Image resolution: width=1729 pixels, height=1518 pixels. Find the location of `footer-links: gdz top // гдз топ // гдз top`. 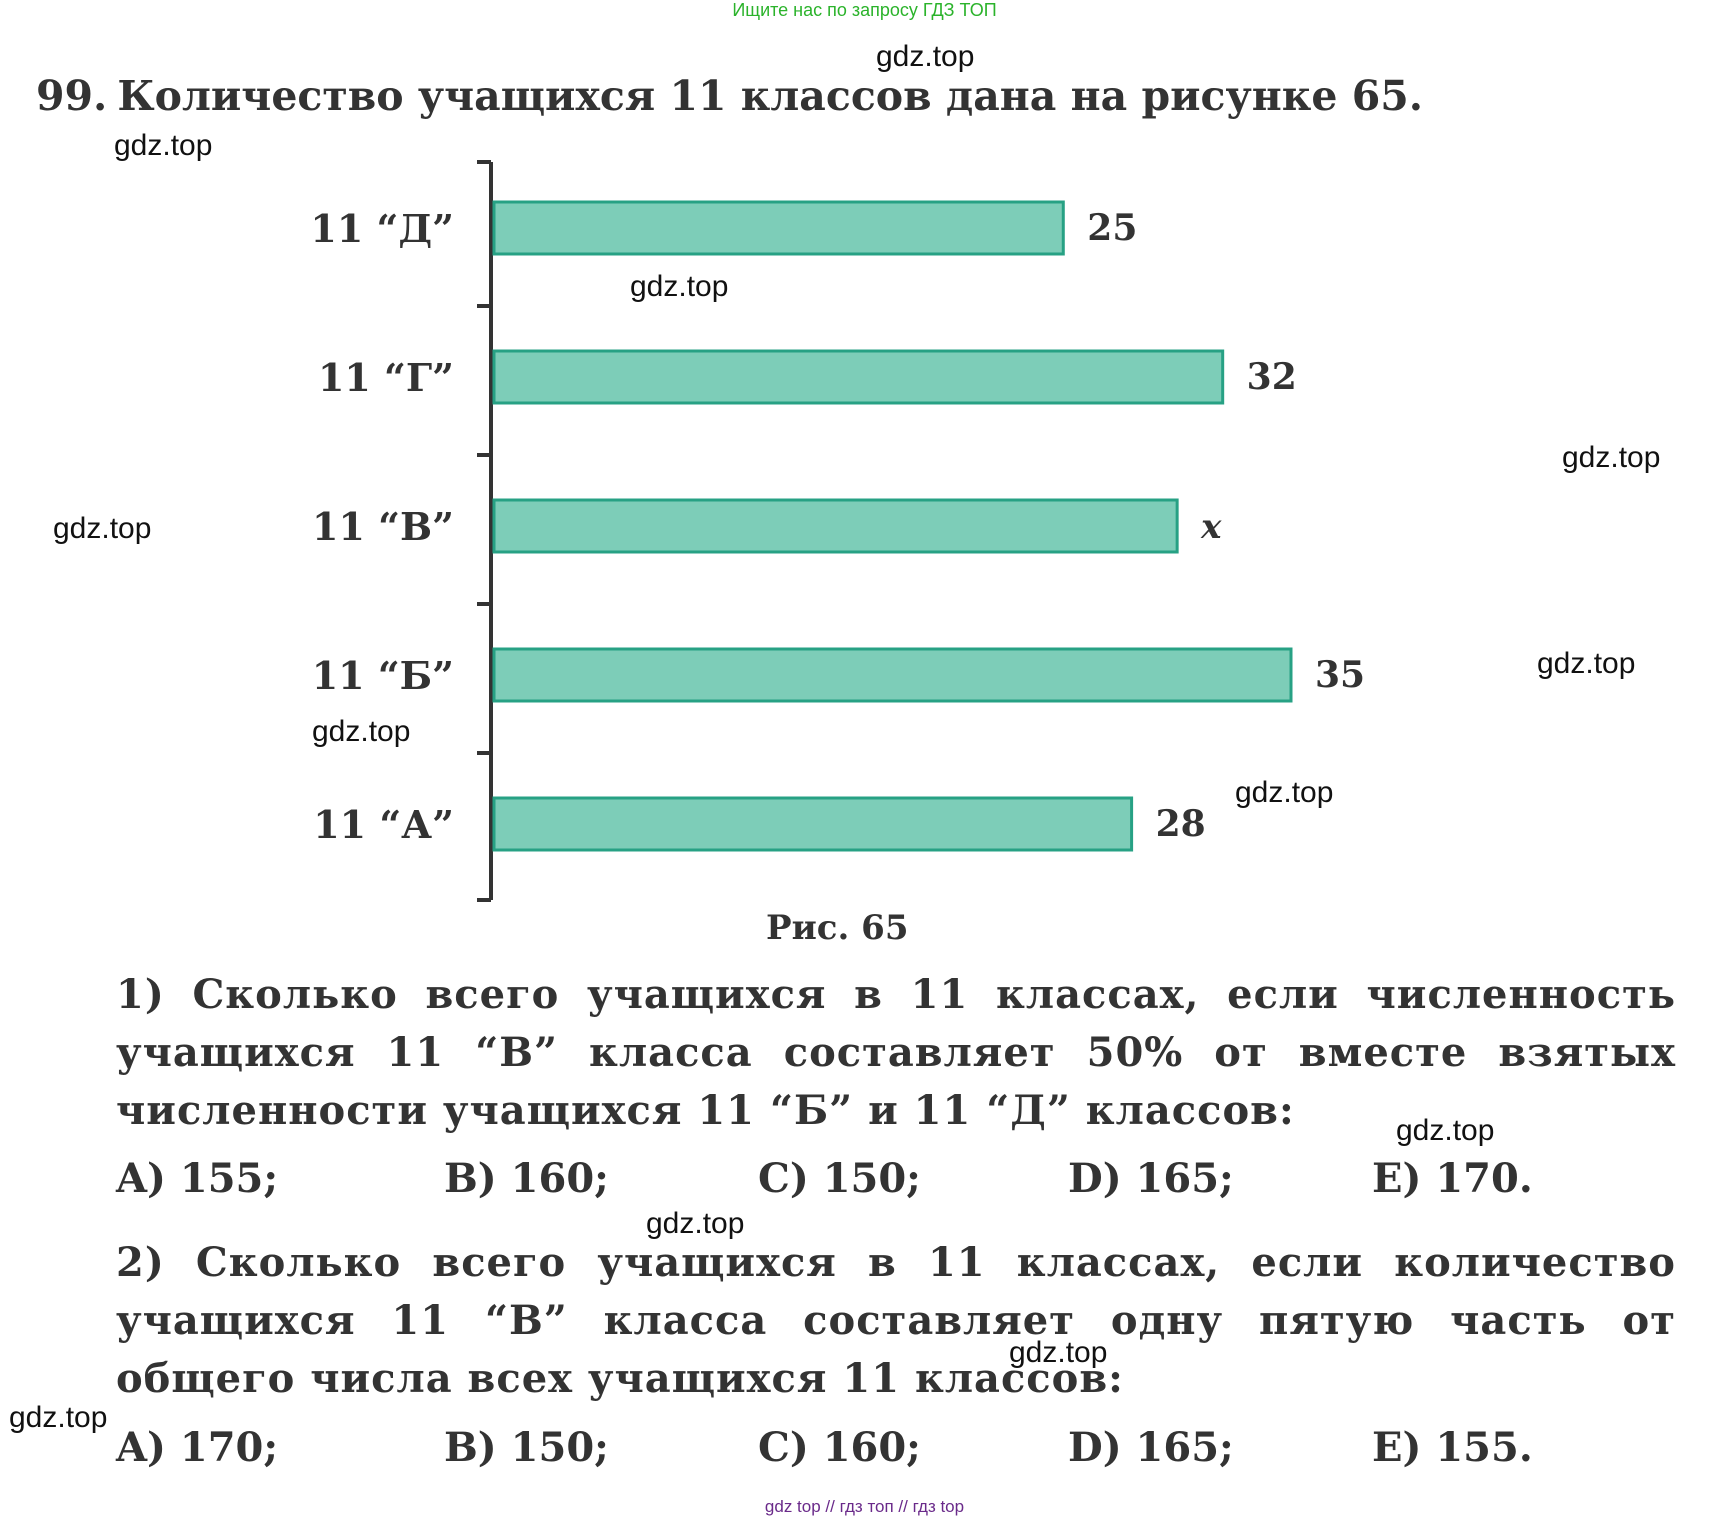

footer-links: gdz top // гдз топ // гдз top is located at coordinates (864, 1506).